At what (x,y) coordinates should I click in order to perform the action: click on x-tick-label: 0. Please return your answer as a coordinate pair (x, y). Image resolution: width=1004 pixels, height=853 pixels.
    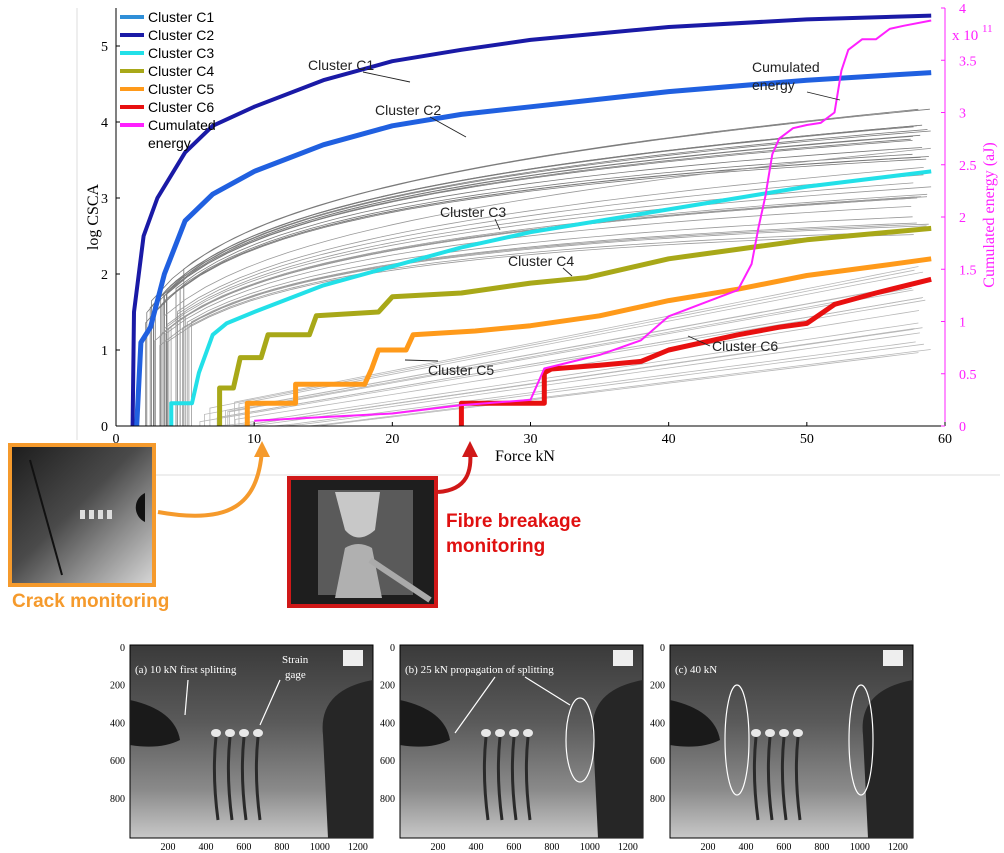
    Looking at the image, I should click on (116, 439).